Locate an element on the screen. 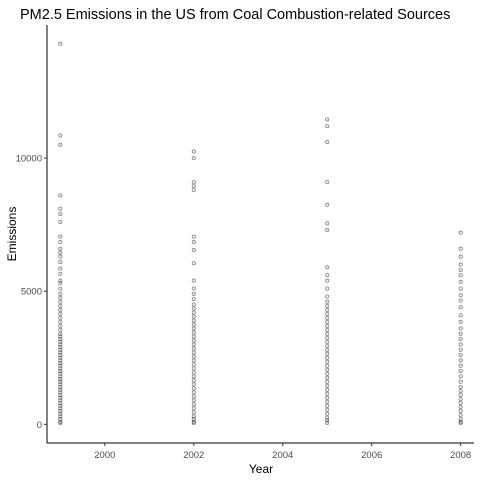 The image size is (480, 480). x-tick-label: 2008 is located at coordinates (460, 455).